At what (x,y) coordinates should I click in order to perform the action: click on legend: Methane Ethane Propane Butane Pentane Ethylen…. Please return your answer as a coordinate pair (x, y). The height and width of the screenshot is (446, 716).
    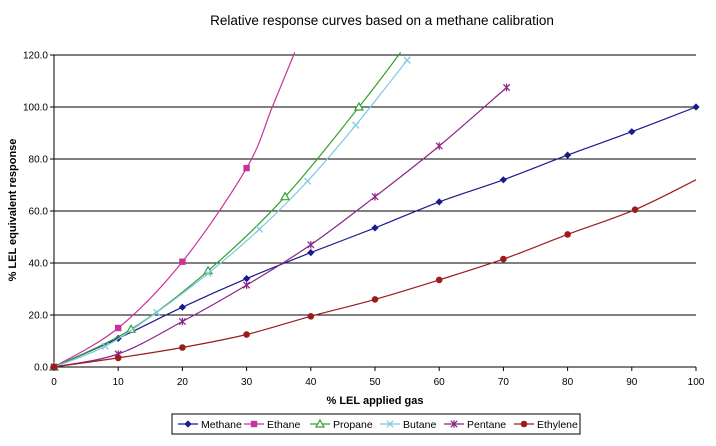
    Looking at the image, I should click on (376, 424).